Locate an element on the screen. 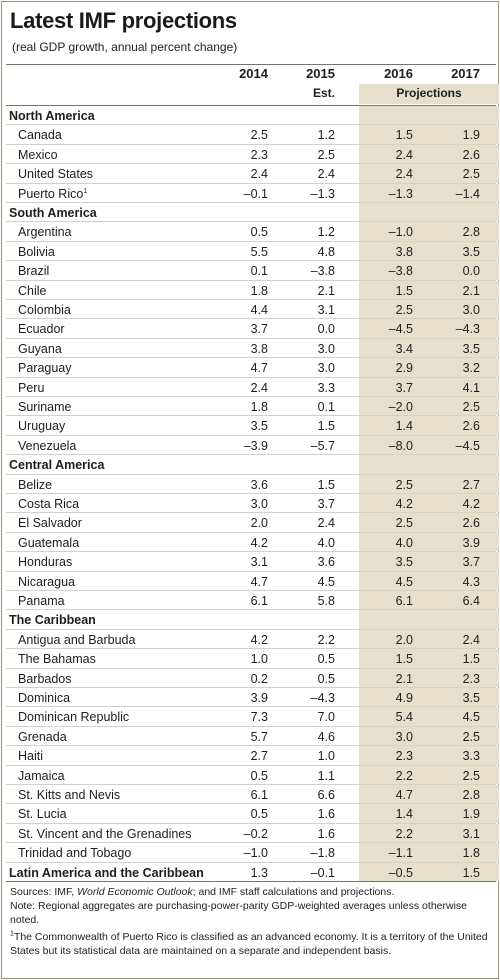  table-row: Costa Rica 3.0 3.7 4.2 4.2 is located at coordinates (252, 504).